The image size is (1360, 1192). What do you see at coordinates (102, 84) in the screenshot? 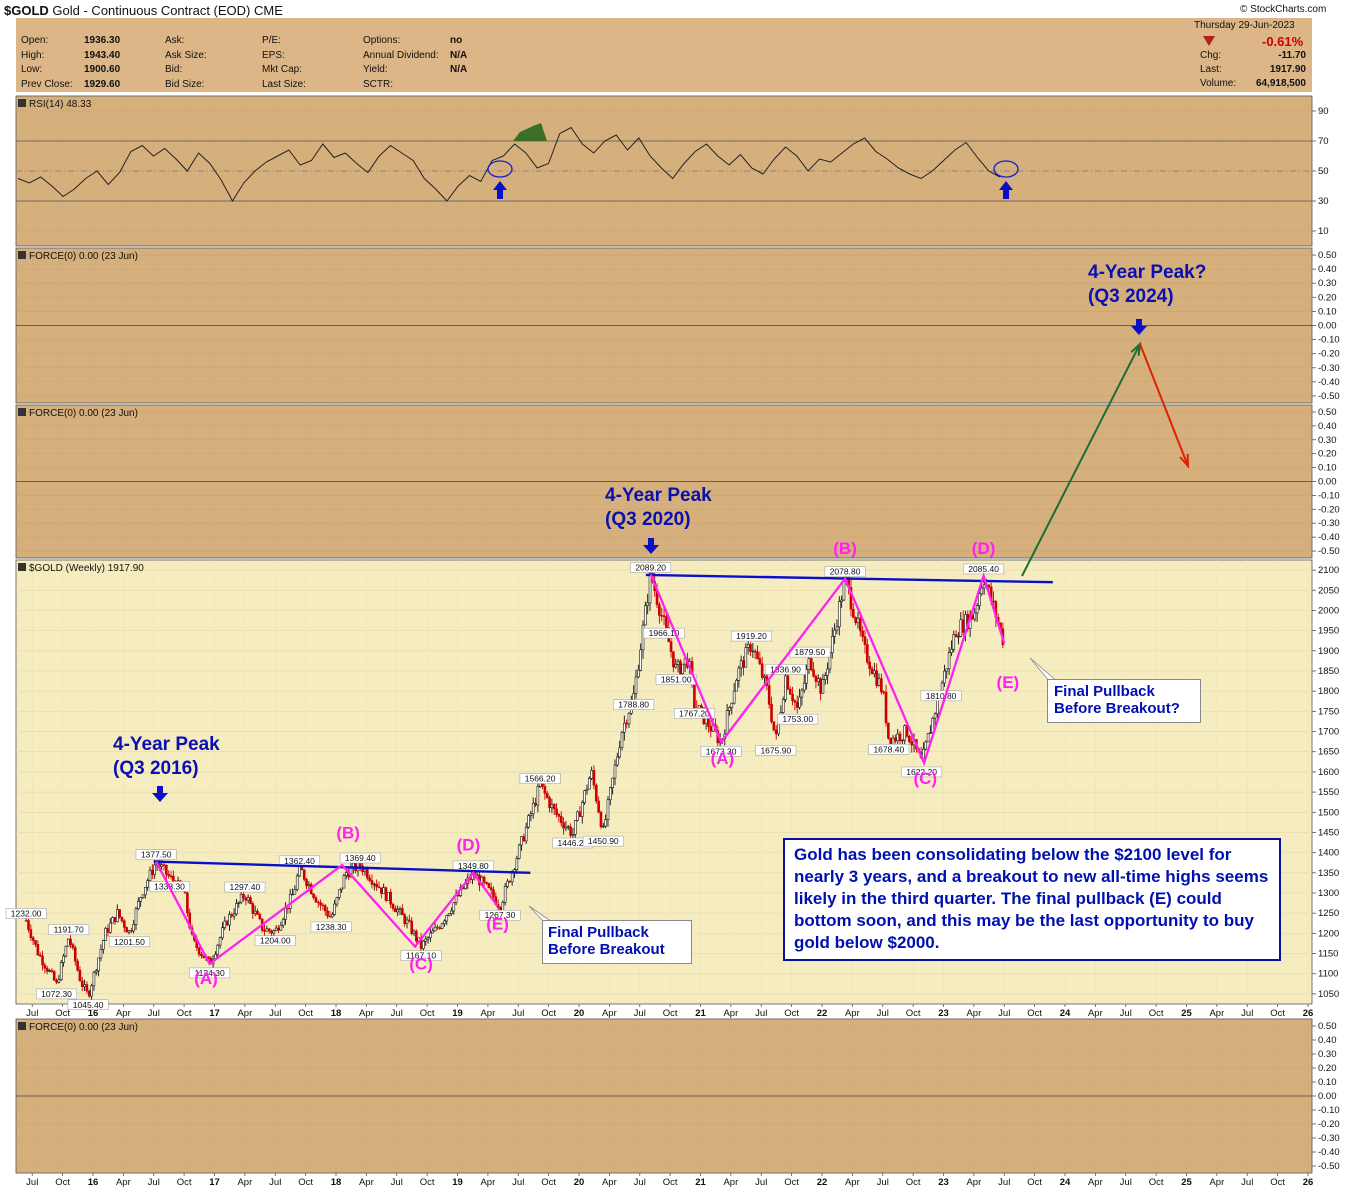
I see `stat-left-value-3: 1929.60` at bounding box center [102, 84].